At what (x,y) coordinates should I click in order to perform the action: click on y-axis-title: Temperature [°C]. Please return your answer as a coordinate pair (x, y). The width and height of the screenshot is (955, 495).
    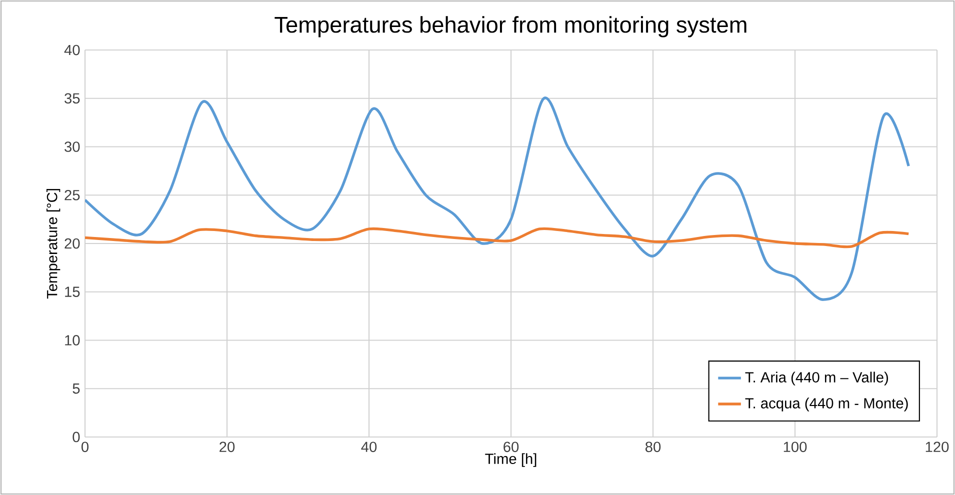
    Looking at the image, I should click on (53, 244).